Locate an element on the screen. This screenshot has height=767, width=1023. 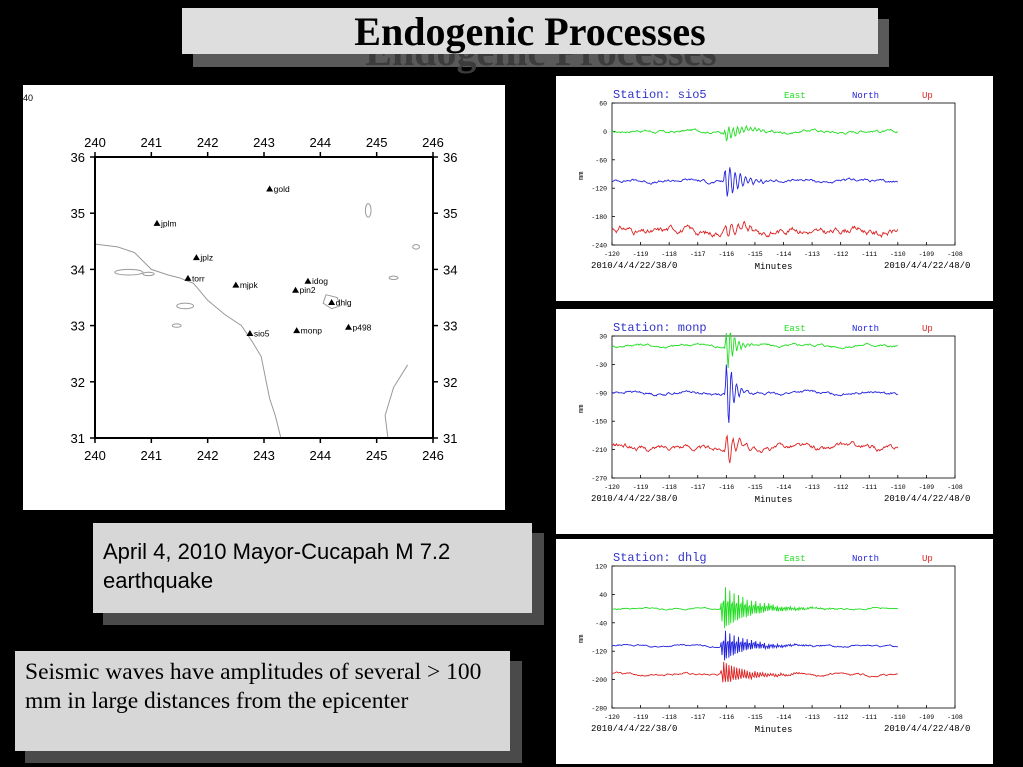
station-marker-pin2 is located at coordinates (296, 289).